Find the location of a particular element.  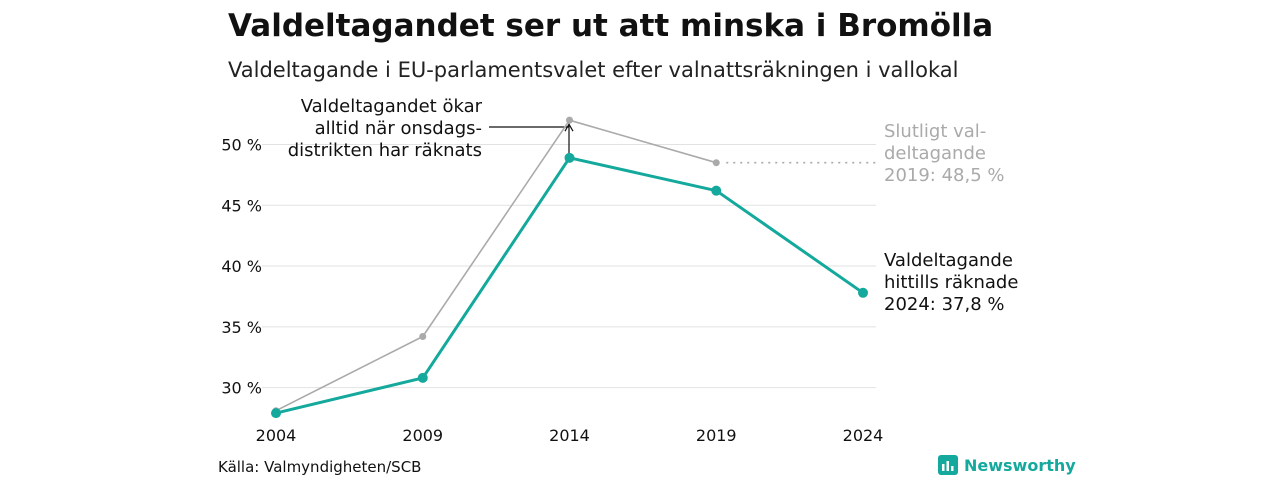

y-tick-label: 40 % is located at coordinates (241, 266).